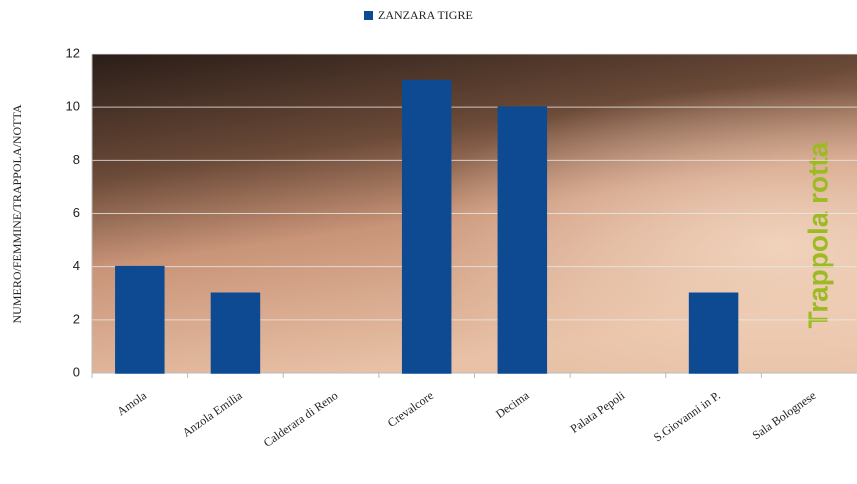  Describe the element at coordinates (131, 403) in the screenshot. I see `x-tick-label: Amola` at that location.